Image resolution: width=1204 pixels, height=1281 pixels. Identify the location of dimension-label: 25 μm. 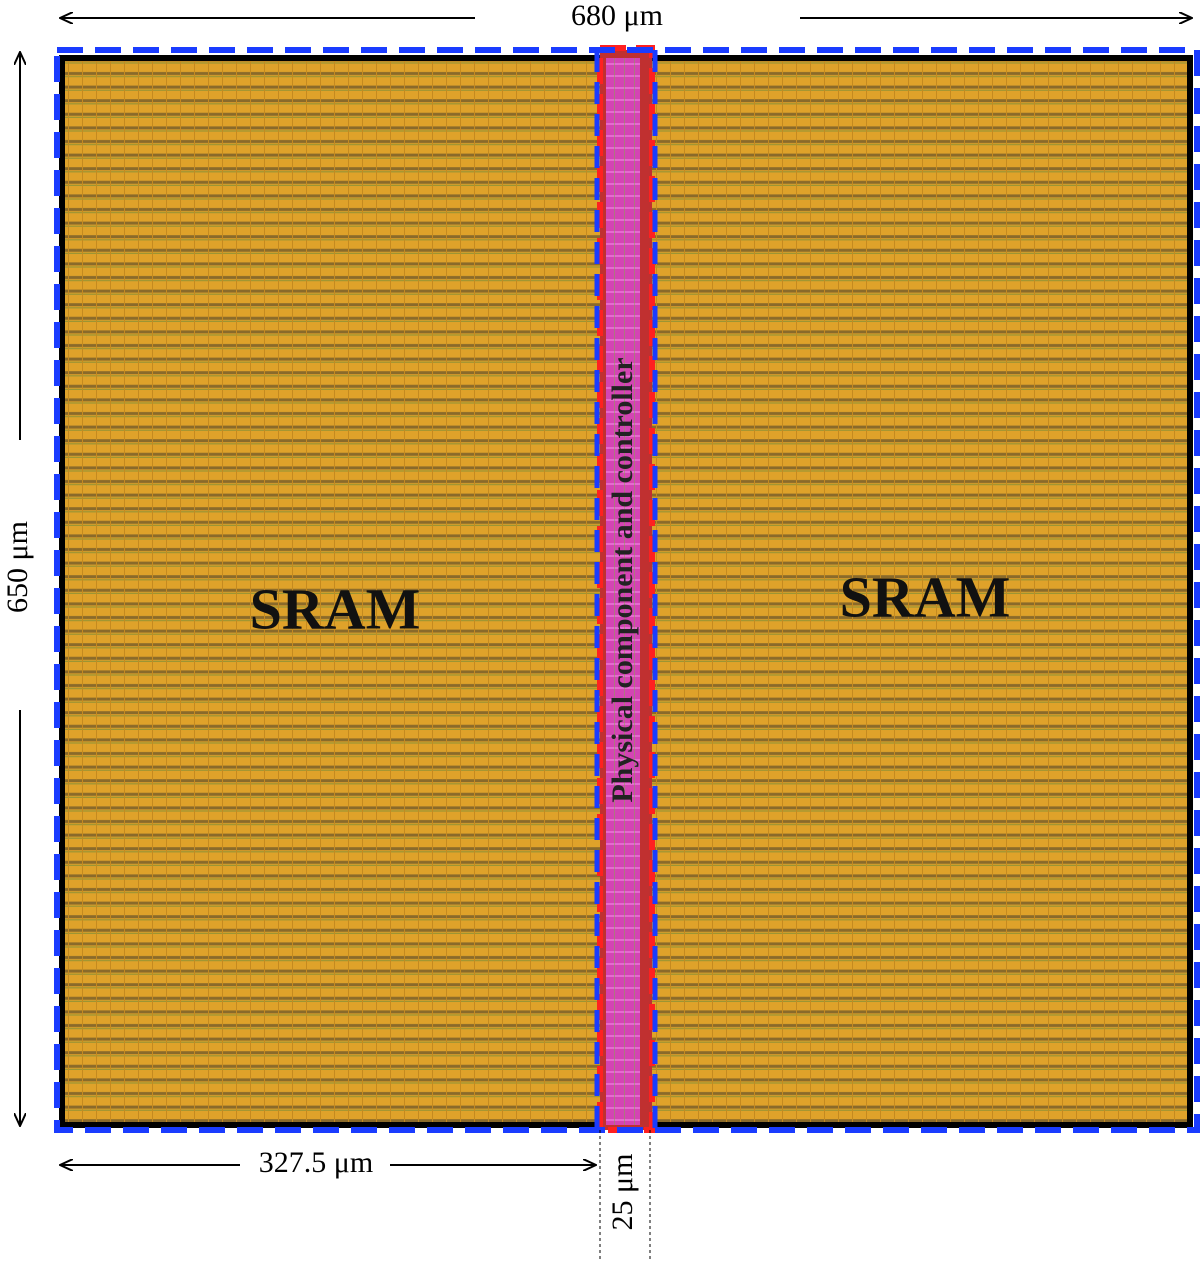
(622, 1192).